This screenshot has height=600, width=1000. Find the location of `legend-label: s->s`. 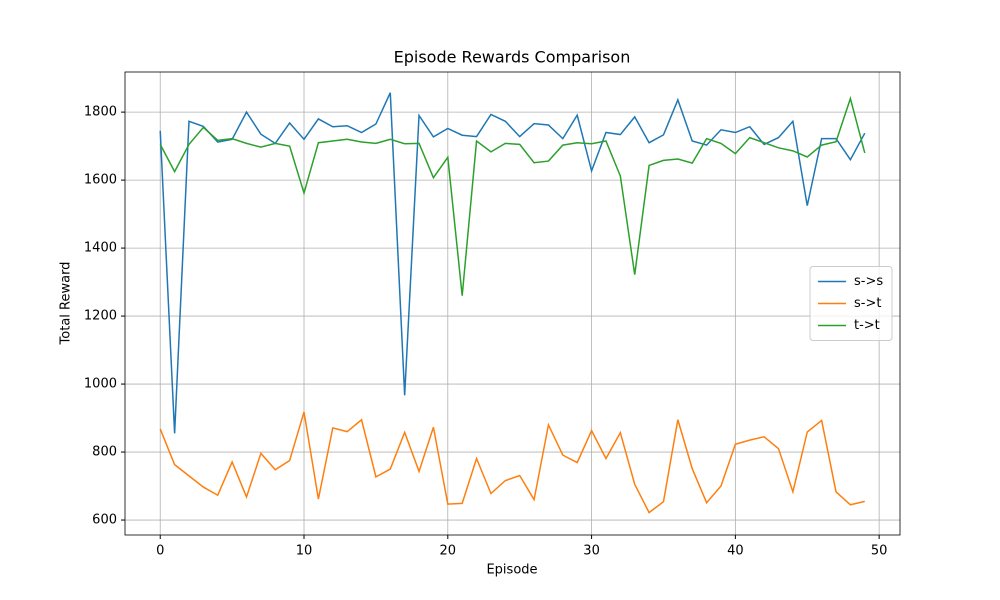

legend-label: s->s is located at coordinates (868, 281).